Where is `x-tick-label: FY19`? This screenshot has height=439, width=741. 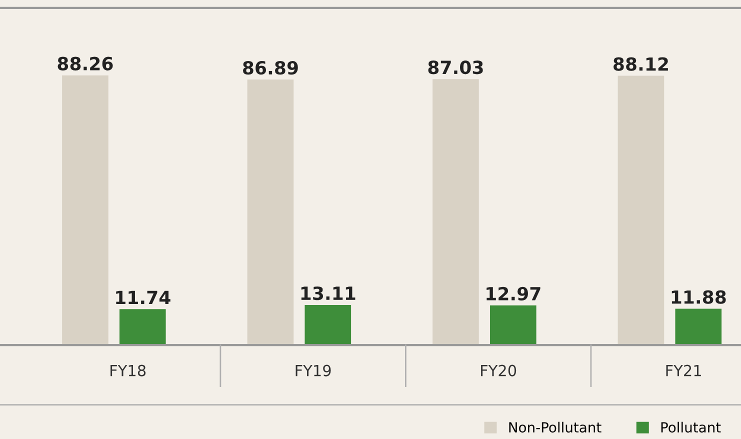 x-tick-label: FY19 is located at coordinates (313, 370).